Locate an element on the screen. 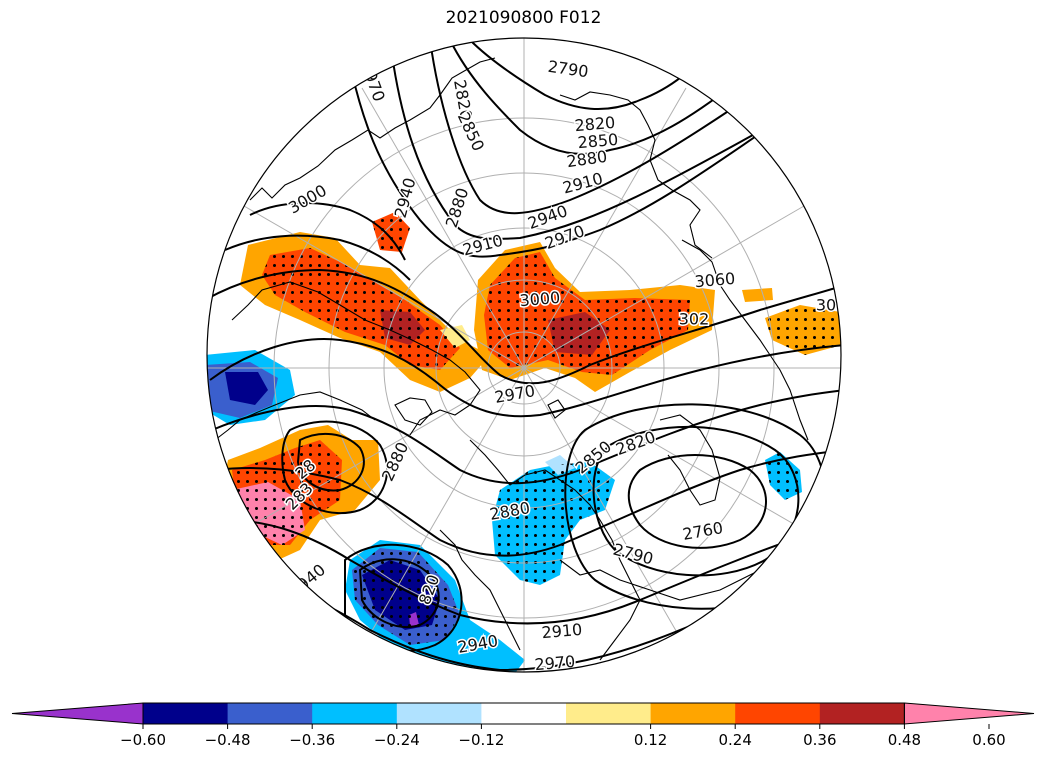 This screenshot has width=1047, height=763. colorbar-tick-label: −0.60 is located at coordinates (143, 740).